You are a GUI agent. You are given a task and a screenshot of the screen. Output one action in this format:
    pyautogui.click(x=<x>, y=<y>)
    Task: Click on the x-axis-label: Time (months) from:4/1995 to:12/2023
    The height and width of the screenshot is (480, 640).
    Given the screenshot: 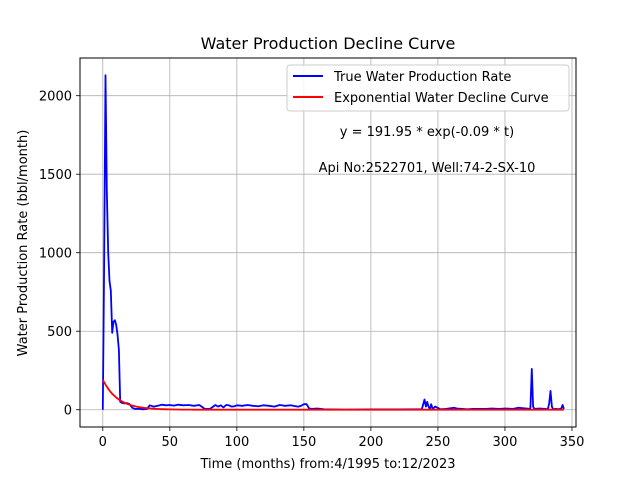 What is the action you would take?
    pyautogui.click(x=327, y=464)
    